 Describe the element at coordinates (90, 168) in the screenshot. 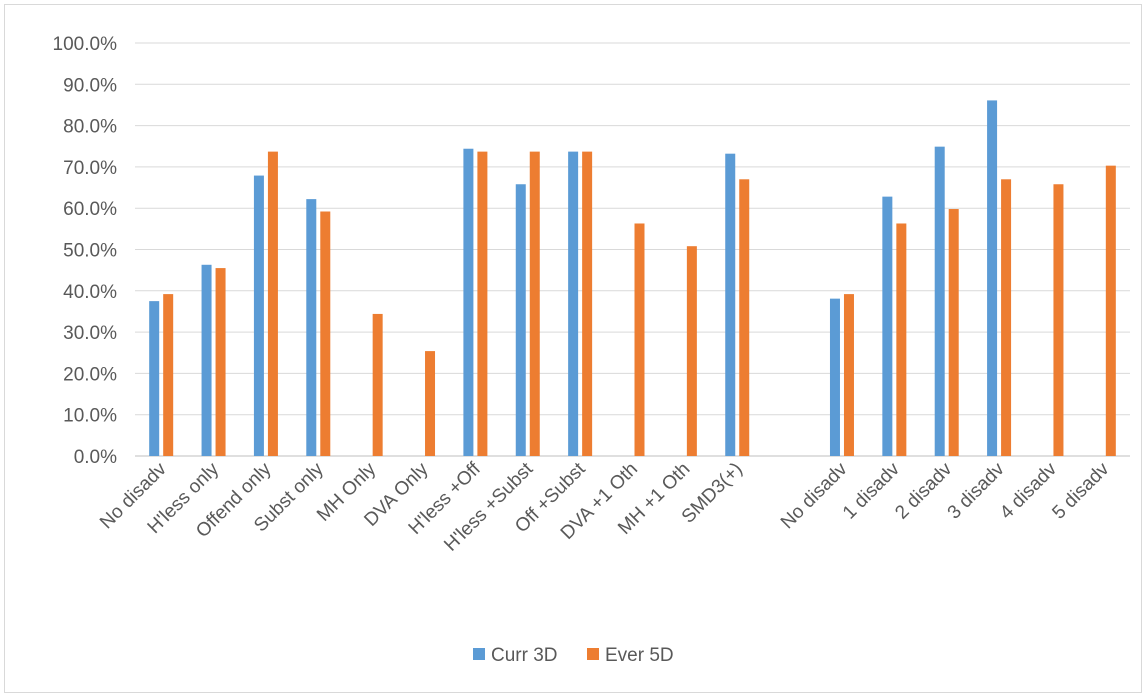

I see `y-tick-label: 70.0%` at that location.